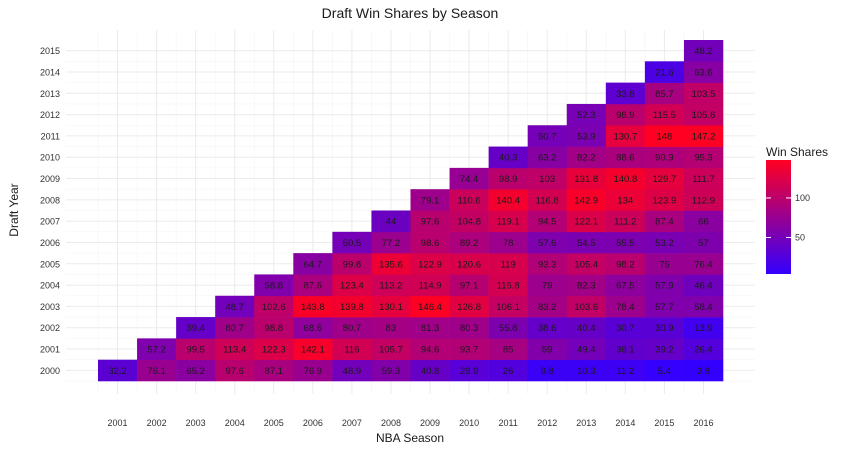 The height and width of the screenshot is (450, 850). Describe the element at coordinates (352, 371) in the screenshot. I see `cell-value-label: 48.9` at that location.